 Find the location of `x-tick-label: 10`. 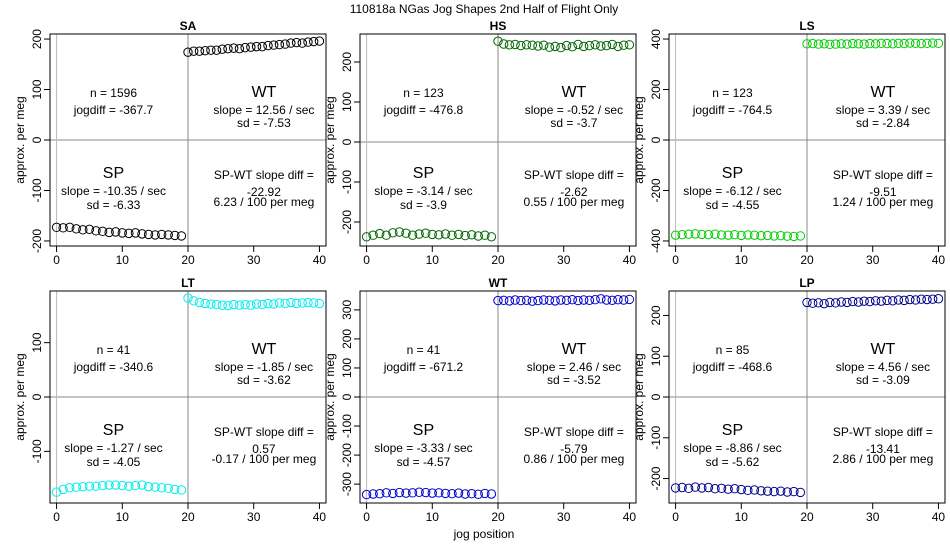

x-tick-label: 10 is located at coordinates (742, 517).